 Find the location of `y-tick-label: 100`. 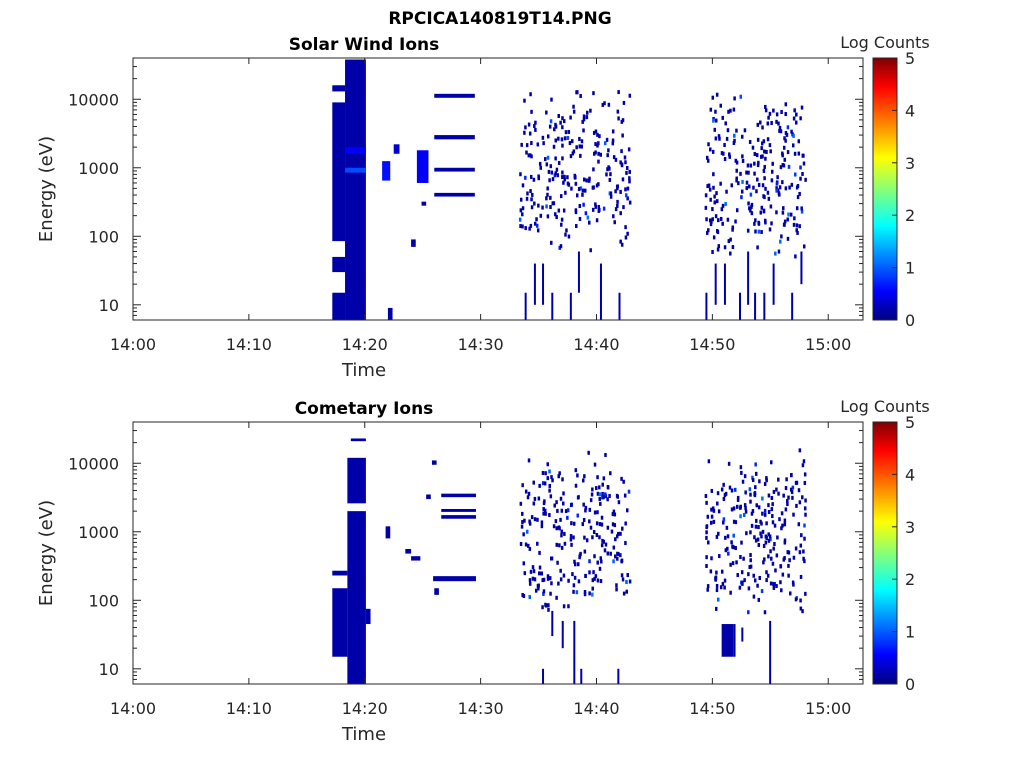

y-tick-label: 100 is located at coordinates (103, 600).